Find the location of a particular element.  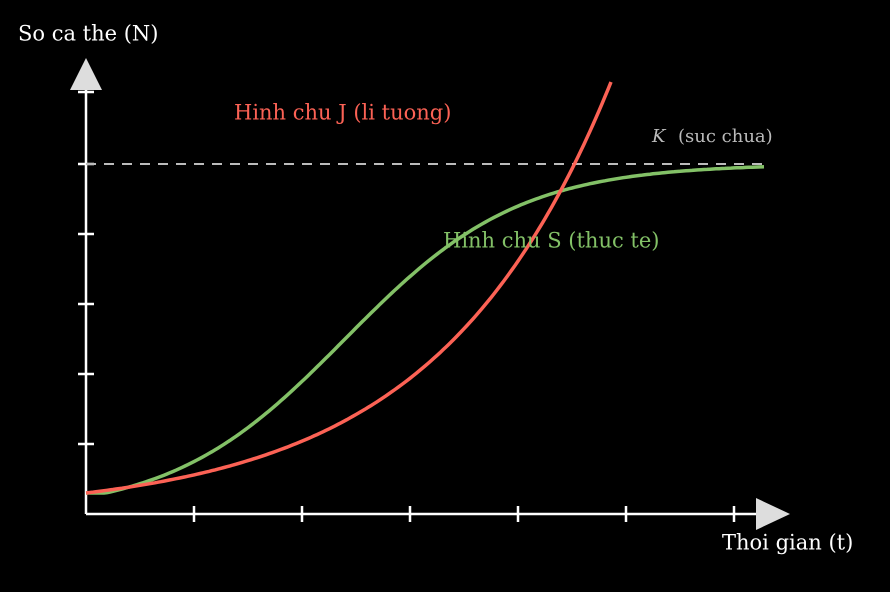

x-axis-label: Thoi gian (t) is located at coordinates (787, 543).